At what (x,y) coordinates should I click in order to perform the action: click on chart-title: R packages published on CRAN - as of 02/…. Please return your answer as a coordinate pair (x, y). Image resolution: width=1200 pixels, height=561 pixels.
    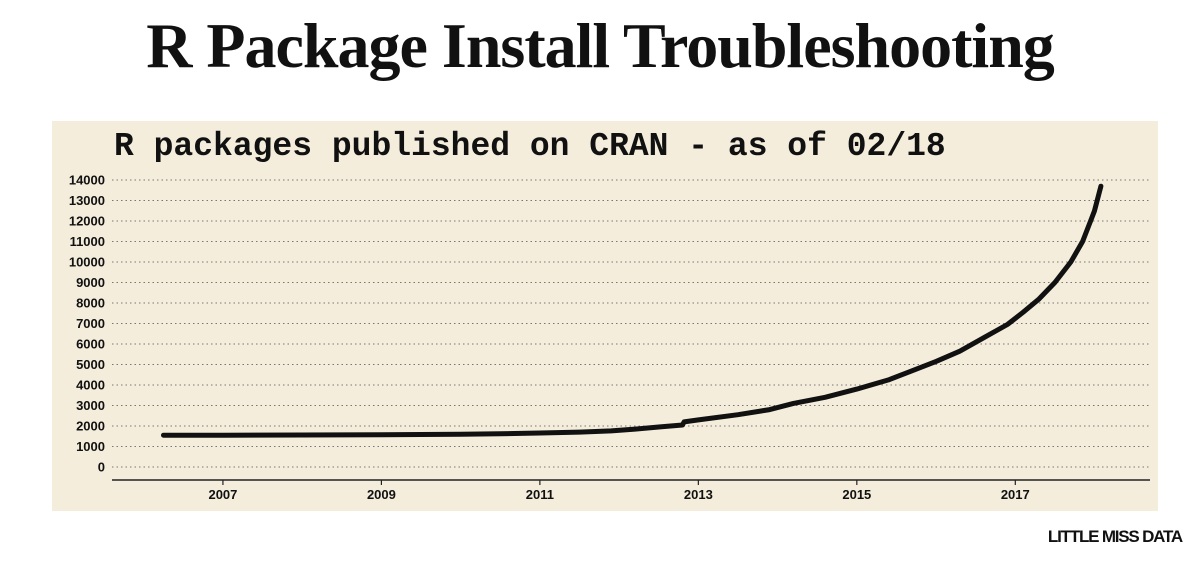
    Looking at the image, I should click on (530, 146).